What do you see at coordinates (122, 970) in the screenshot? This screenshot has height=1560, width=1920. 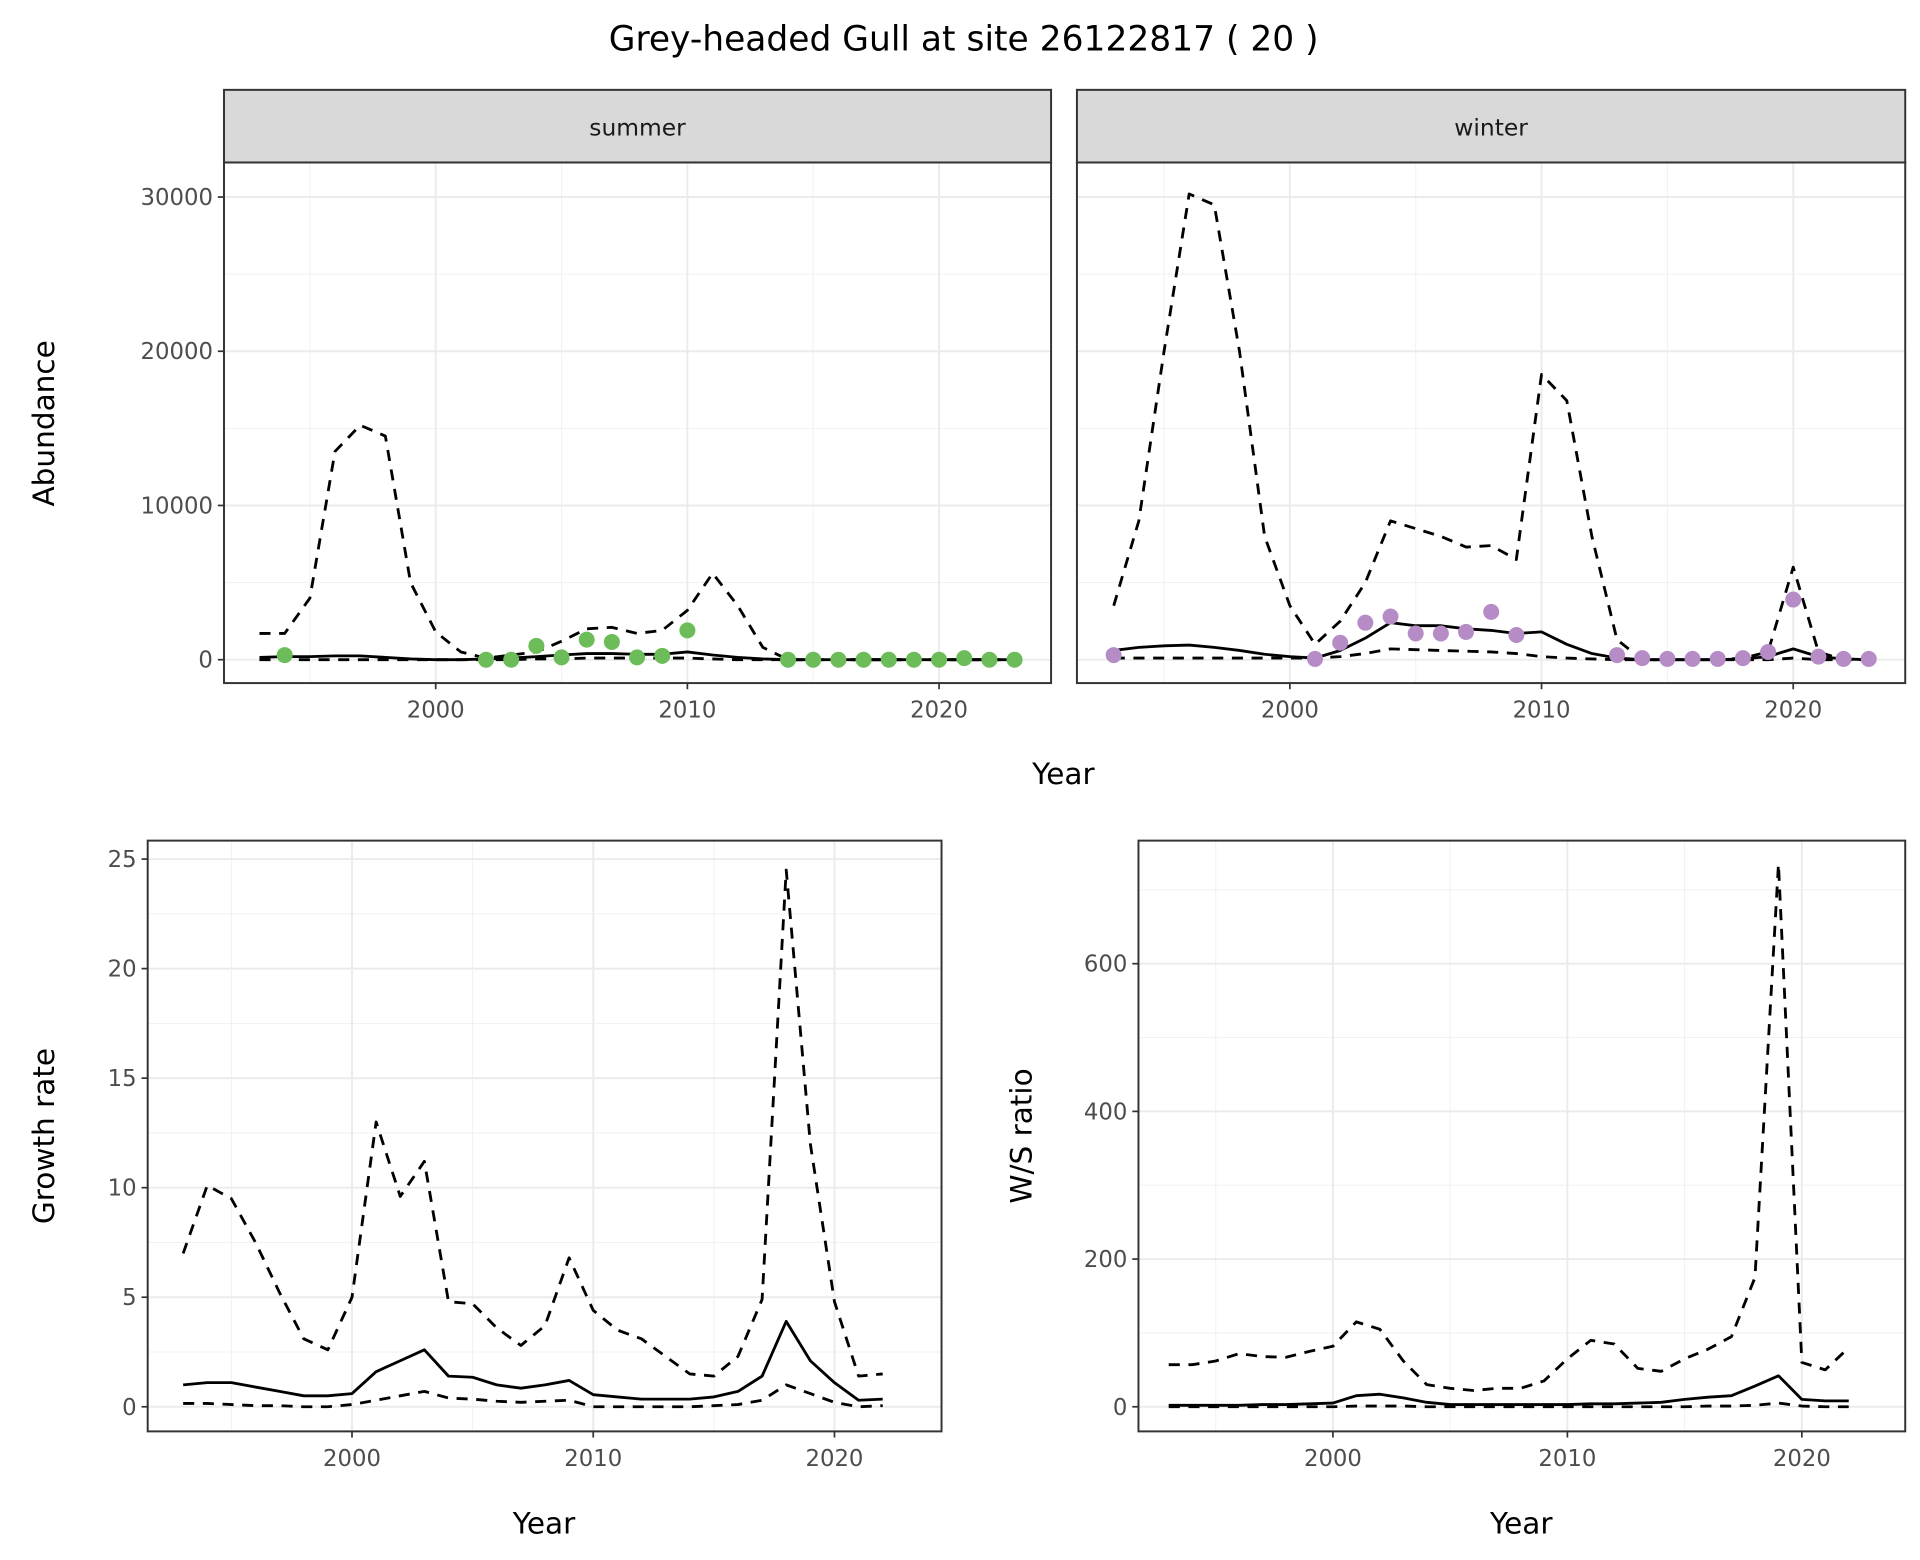 I see `y-tick-label: 20` at bounding box center [122, 970].